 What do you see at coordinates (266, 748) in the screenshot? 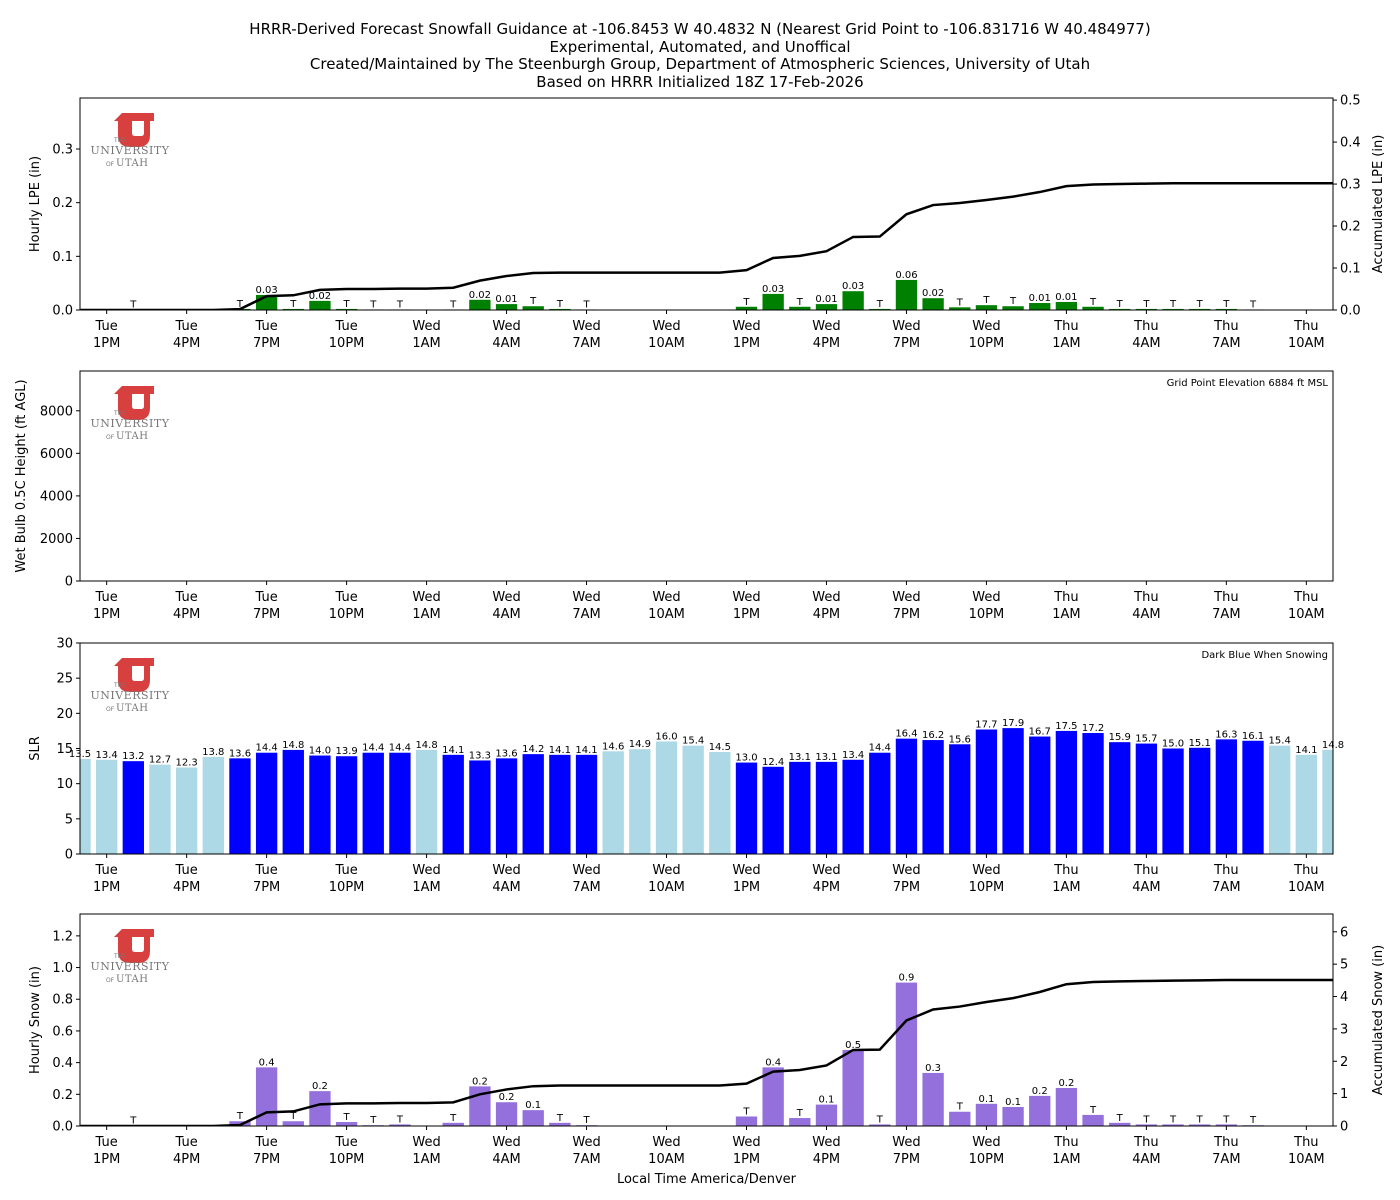
I see `bar-label: 14.4` at bounding box center [266, 748].